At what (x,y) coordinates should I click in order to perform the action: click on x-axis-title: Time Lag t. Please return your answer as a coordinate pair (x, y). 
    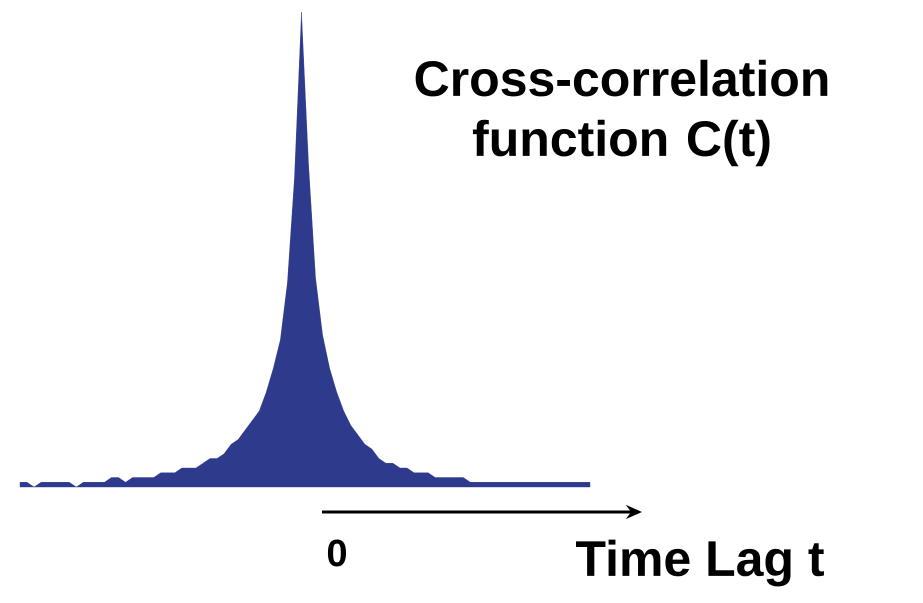
    Looking at the image, I should click on (700, 563).